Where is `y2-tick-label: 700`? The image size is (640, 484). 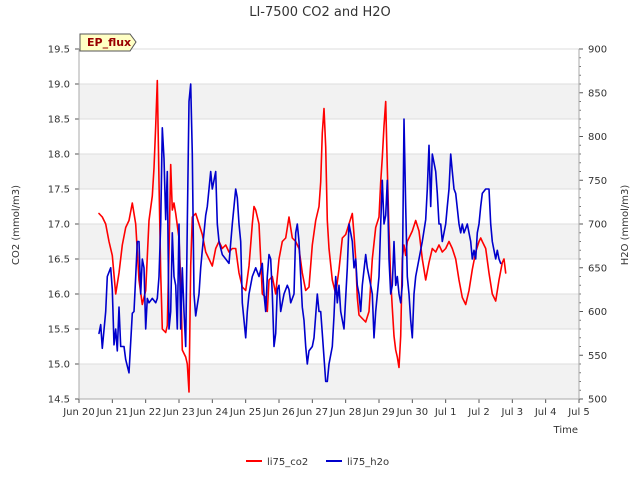
y2-tick-label: 700 is located at coordinates (597, 225).